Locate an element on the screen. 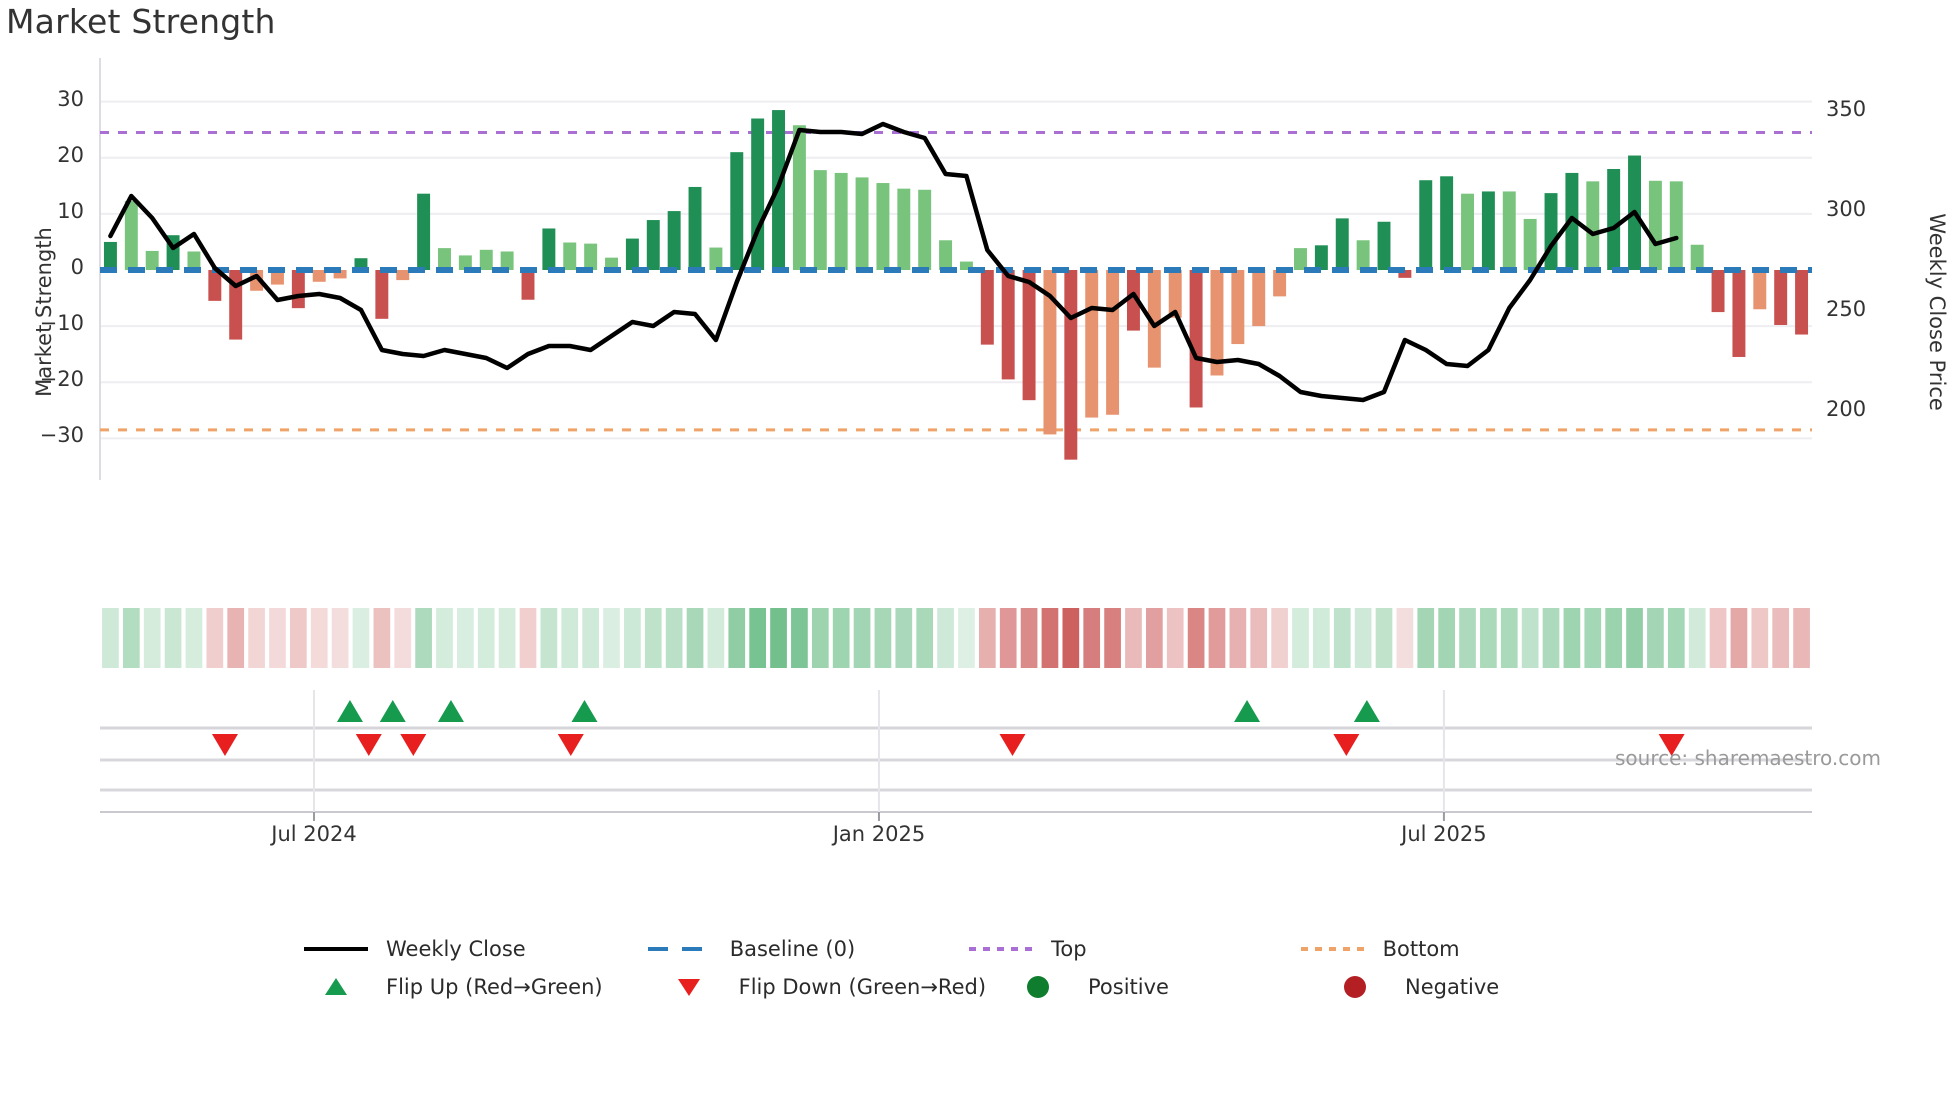  legend-item-weekly-close: Weekly Close is located at coordinates (413, 949).